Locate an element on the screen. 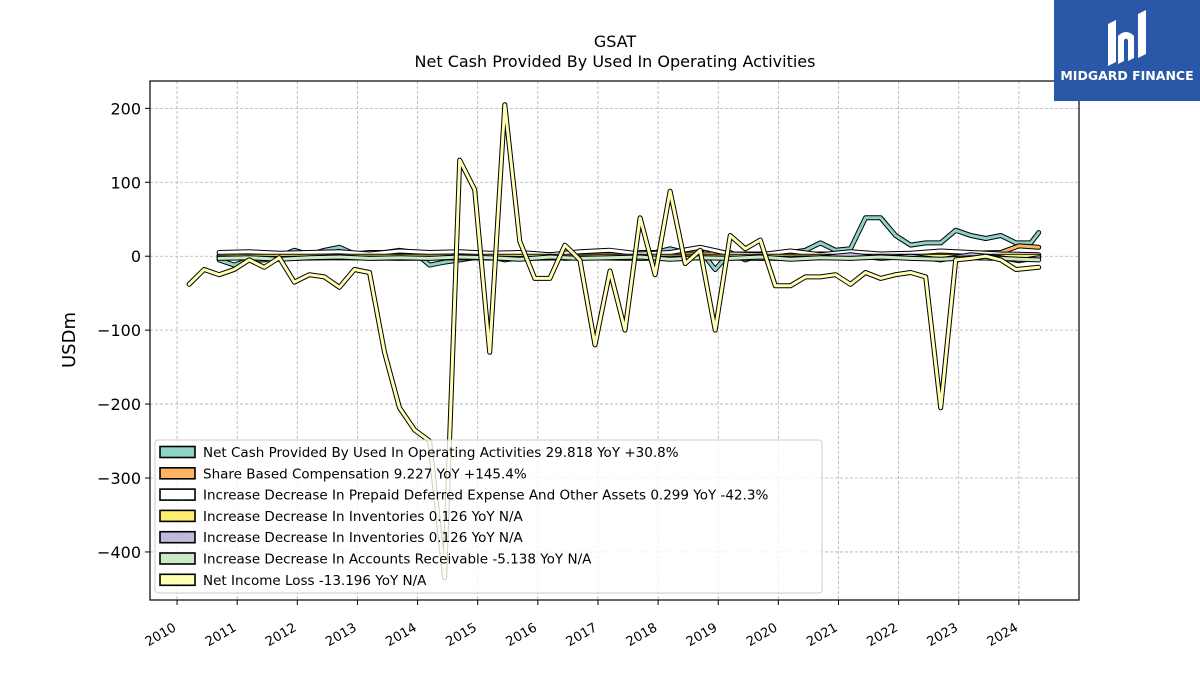 This screenshot has width=1200, height=675. y-axis: 200 100 0 −100 −200 −300 −400 is located at coordinates (123, 330).